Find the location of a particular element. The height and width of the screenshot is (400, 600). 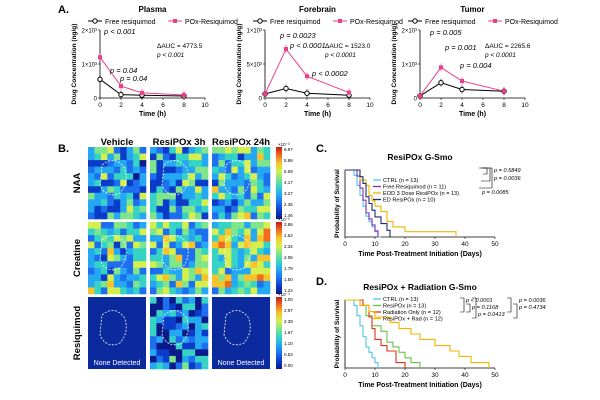

legend-label-1: ResiPOx (n = 13) is located at coordinates (404, 307).